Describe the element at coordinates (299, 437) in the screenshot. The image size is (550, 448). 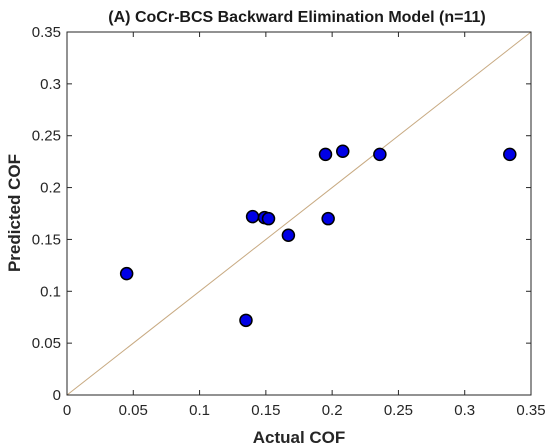
I see `x-axis-label: Actual COF` at that location.